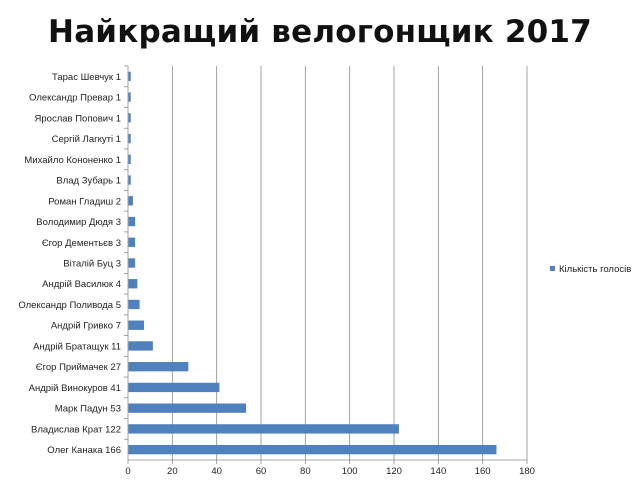 The width and height of the screenshot is (640, 494). Describe the element at coordinates (92, 264) in the screenshot. I see `category-label: Віталій Буц 3` at that location.